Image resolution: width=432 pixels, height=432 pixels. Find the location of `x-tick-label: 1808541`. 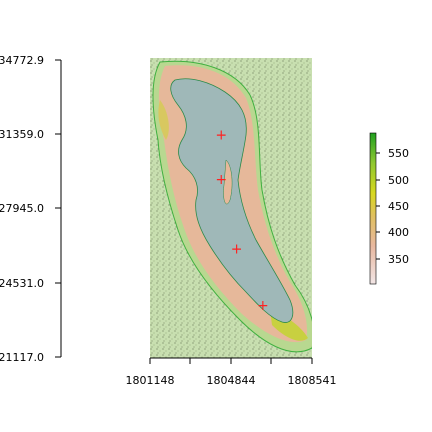

x-tick-label: 1808541 is located at coordinates (312, 380).